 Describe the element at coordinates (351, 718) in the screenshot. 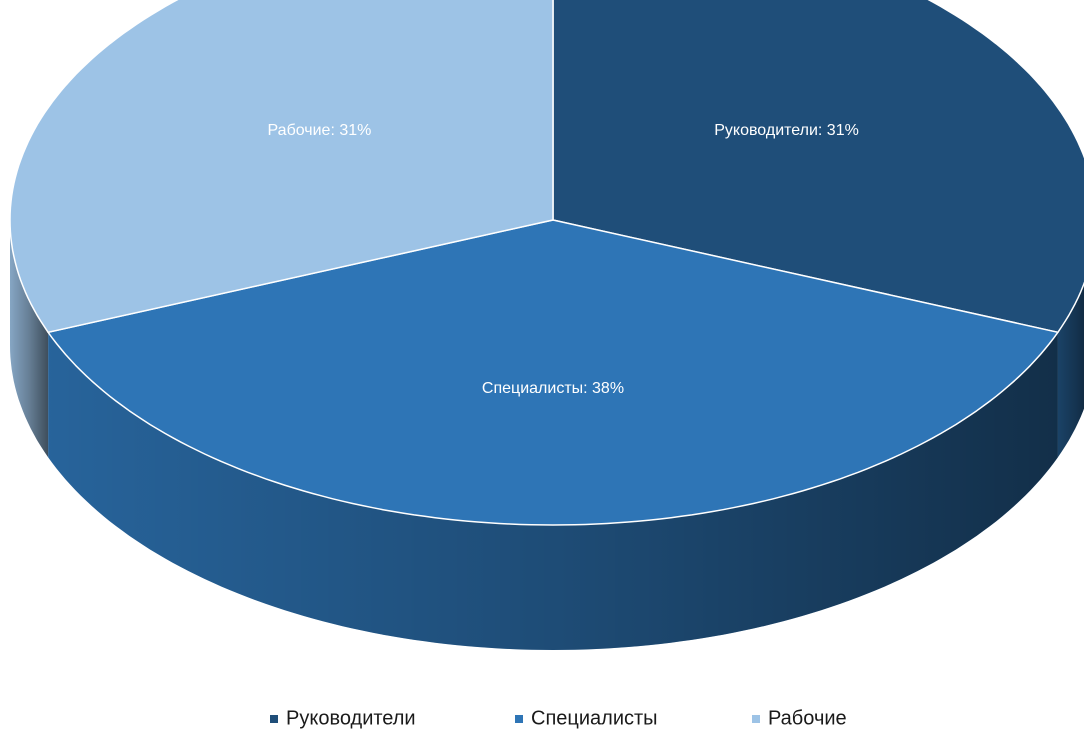

I see `legend-label: Руководители` at that location.